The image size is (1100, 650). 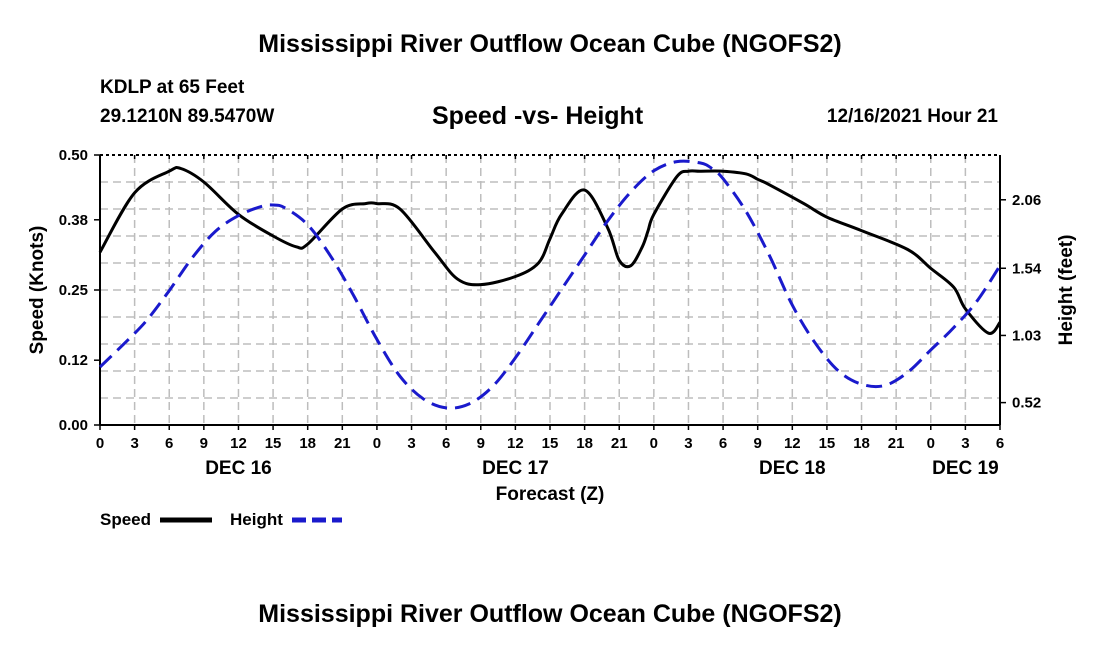 I want to click on station-coords: 29.1210N 89.5470W, so click(x=187, y=116).